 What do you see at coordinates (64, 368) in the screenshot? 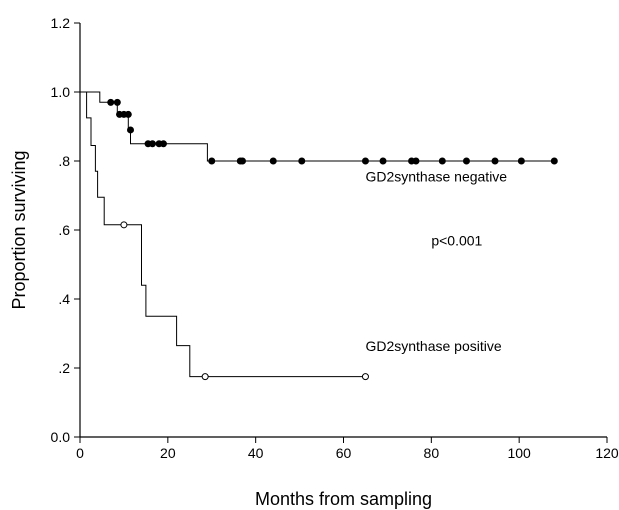
I see `y-tick-label: .2` at bounding box center [64, 368].